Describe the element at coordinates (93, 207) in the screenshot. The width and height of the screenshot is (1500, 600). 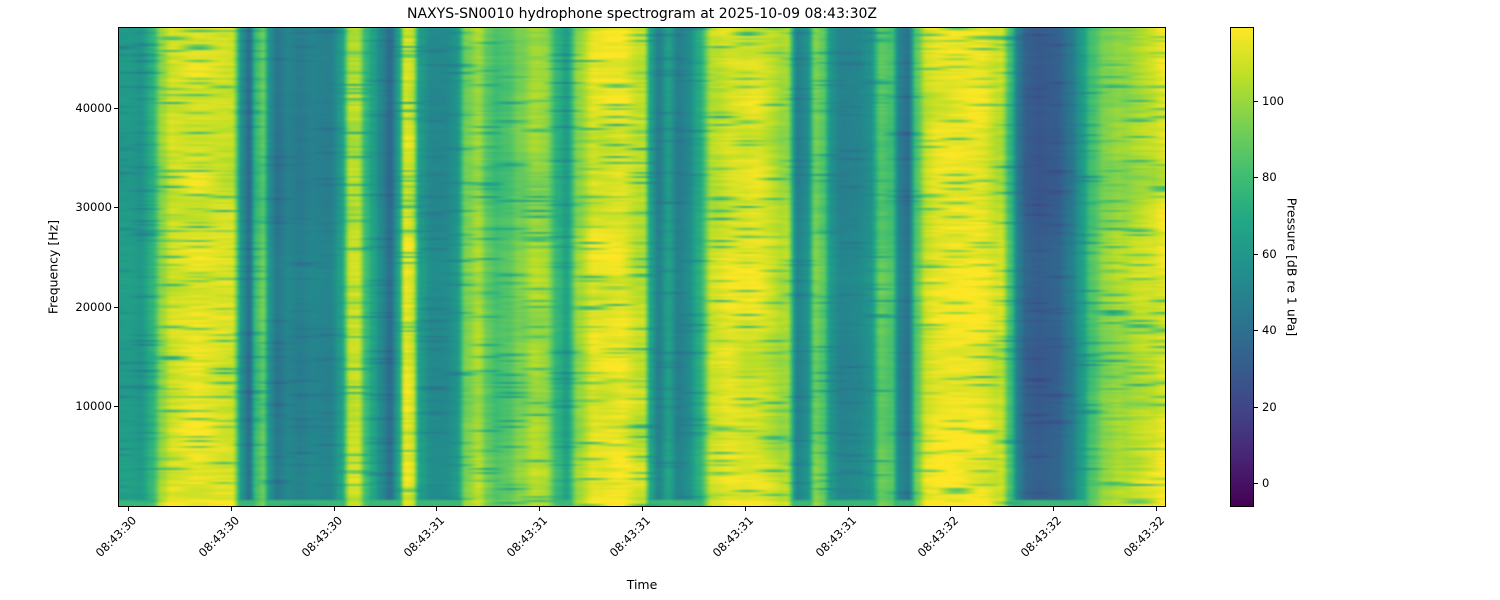
I see `y-tick-label: 30000` at that location.